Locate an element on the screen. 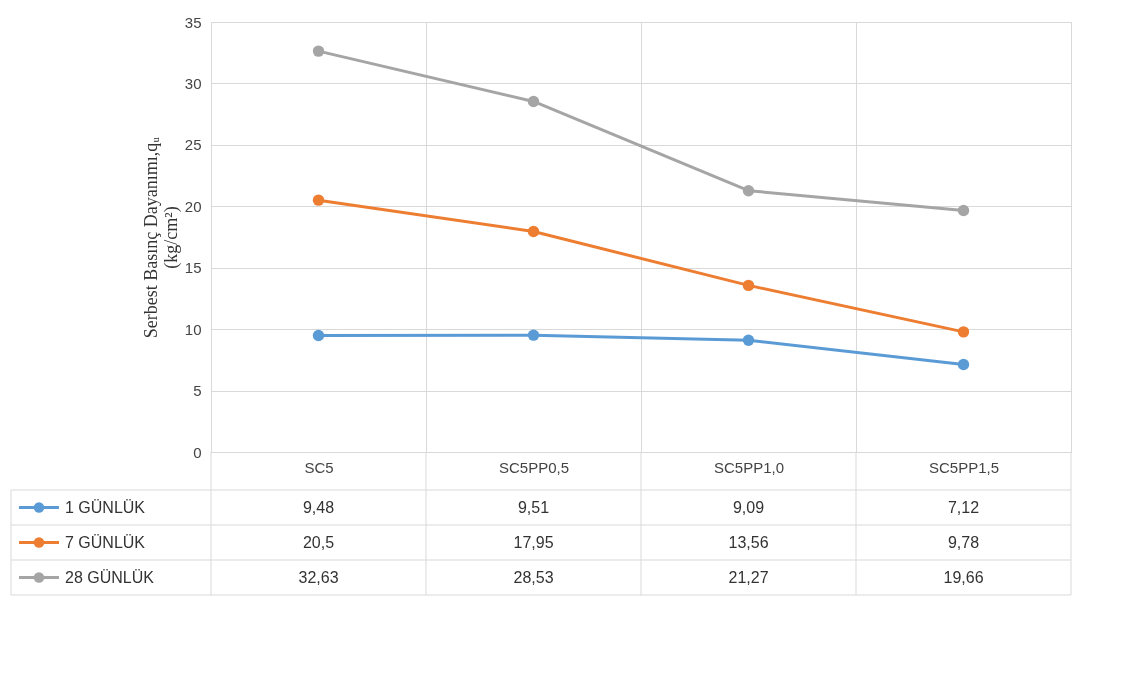 Image resolution: width=1125 pixels, height=677 pixels. data-label: 7,12 is located at coordinates (963, 507).